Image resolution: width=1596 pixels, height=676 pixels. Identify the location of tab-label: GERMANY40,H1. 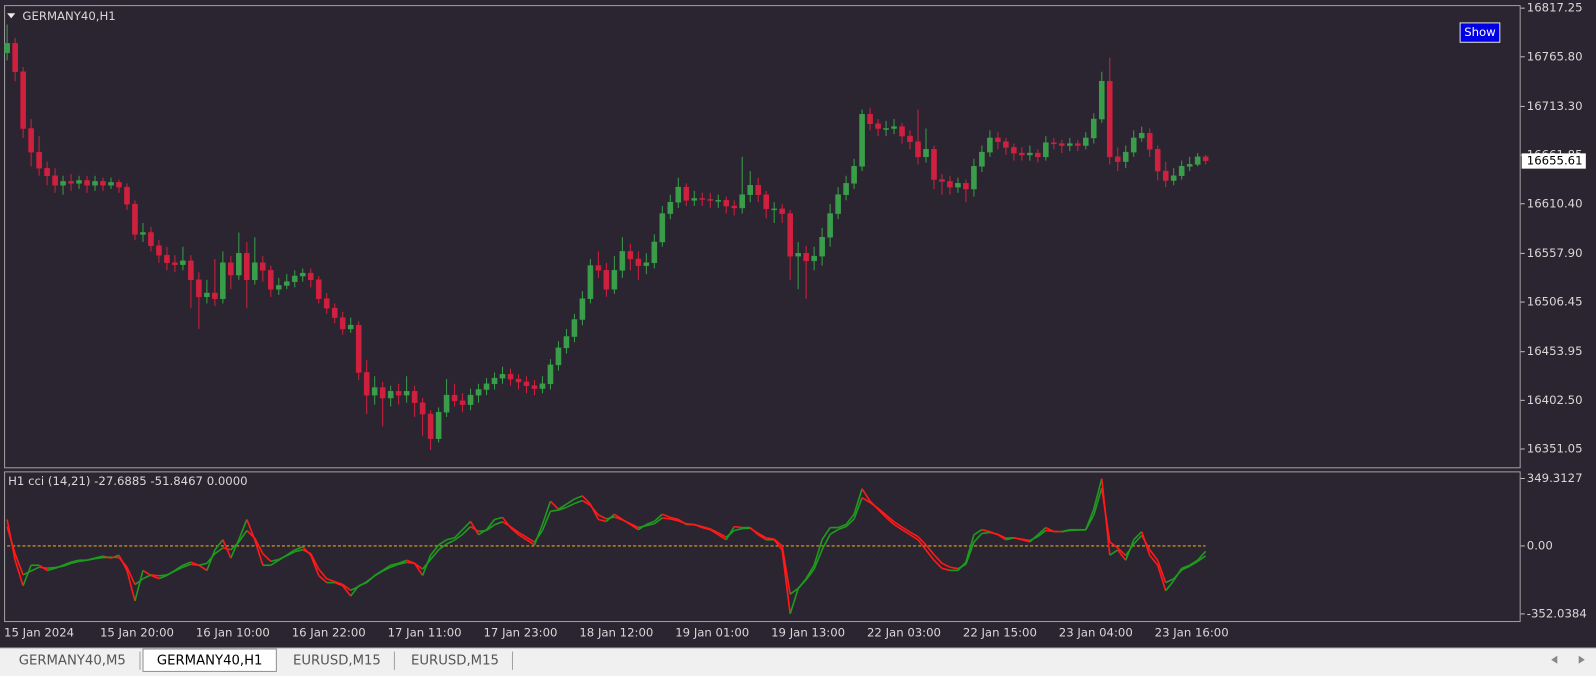
(210, 661).